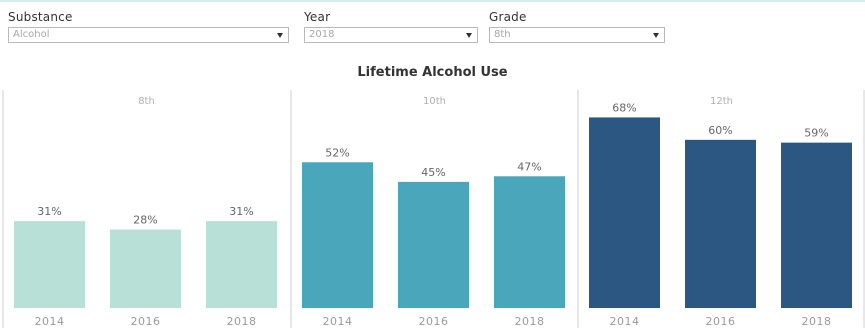 The height and width of the screenshot is (336, 865). Describe the element at coordinates (322, 34) in the screenshot. I see `year-select-value: 2018` at that location.